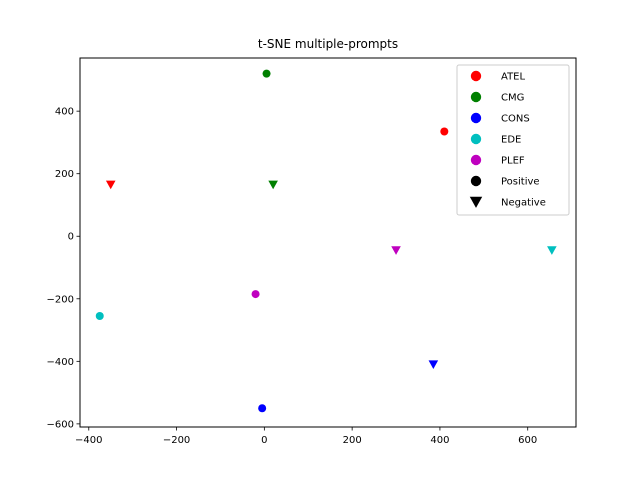  Describe the element at coordinates (476, 97) in the screenshot. I see `legend-marker-cmg` at that location.